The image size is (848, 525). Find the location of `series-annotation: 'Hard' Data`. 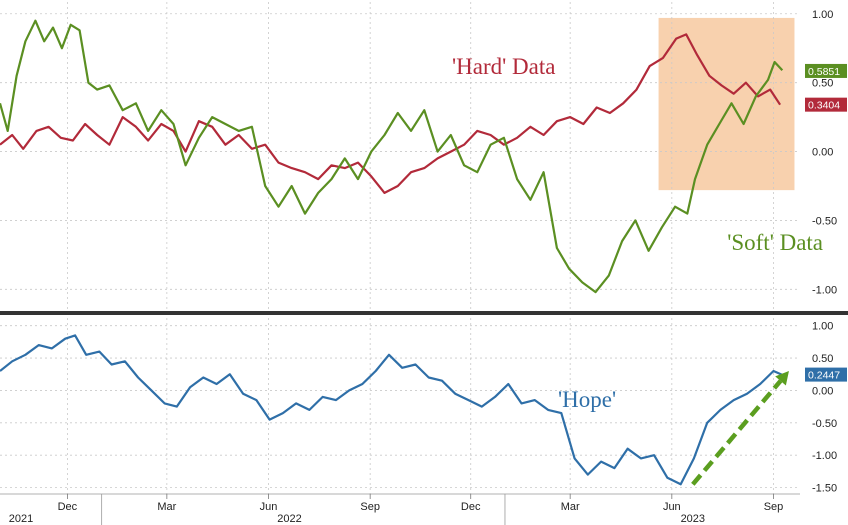

series-annotation: 'Hard' Data is located at coordinates (503, 66).